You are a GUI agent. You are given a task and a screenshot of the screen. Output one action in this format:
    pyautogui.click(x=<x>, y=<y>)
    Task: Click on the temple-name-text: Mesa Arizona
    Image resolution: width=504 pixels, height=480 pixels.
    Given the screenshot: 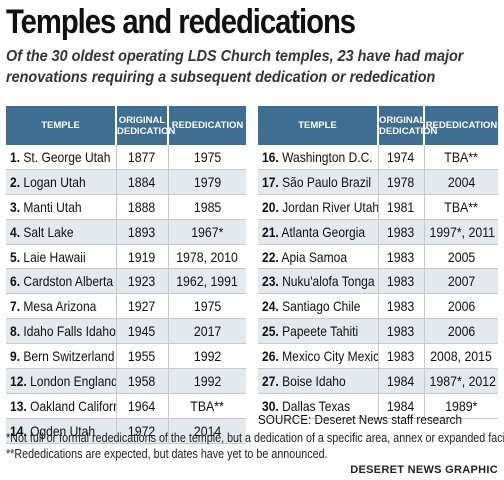 What is the action you would take?
    pyautogui.click(x=60, y=306)
    